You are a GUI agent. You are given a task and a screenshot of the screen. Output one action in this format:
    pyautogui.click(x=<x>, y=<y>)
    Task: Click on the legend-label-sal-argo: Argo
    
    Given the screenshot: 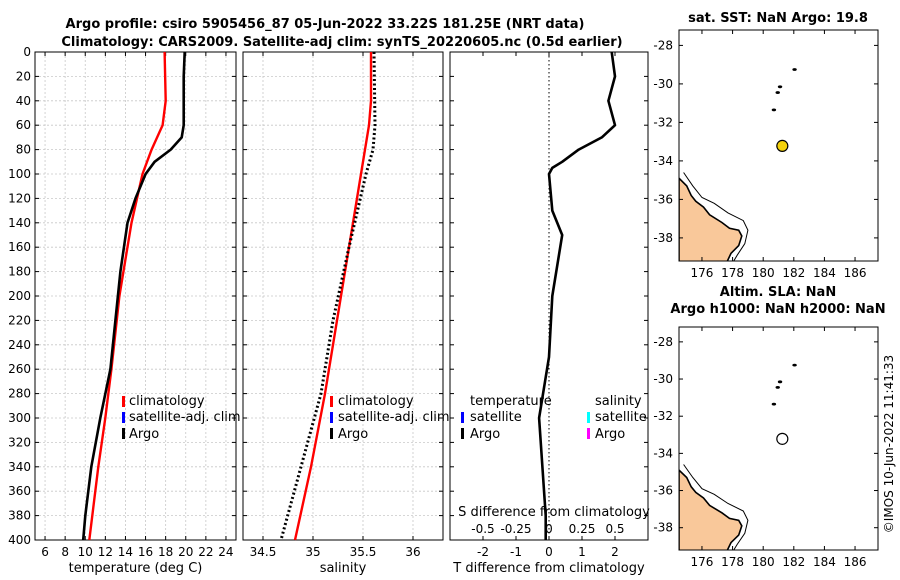 What is the action you would take?
    pyautogui.click(x=610, y=434)
    